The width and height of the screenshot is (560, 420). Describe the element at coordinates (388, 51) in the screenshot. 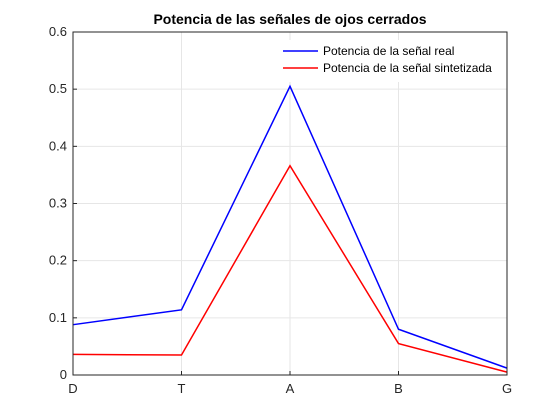

I see `legend-label-real: Potencia de la señal real` at that location.